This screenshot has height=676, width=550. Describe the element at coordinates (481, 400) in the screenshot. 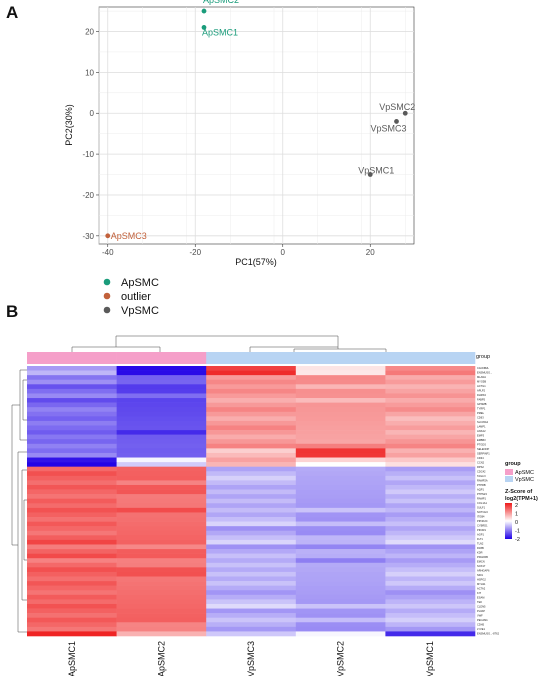

I see `row-label: FABP5` at that location.